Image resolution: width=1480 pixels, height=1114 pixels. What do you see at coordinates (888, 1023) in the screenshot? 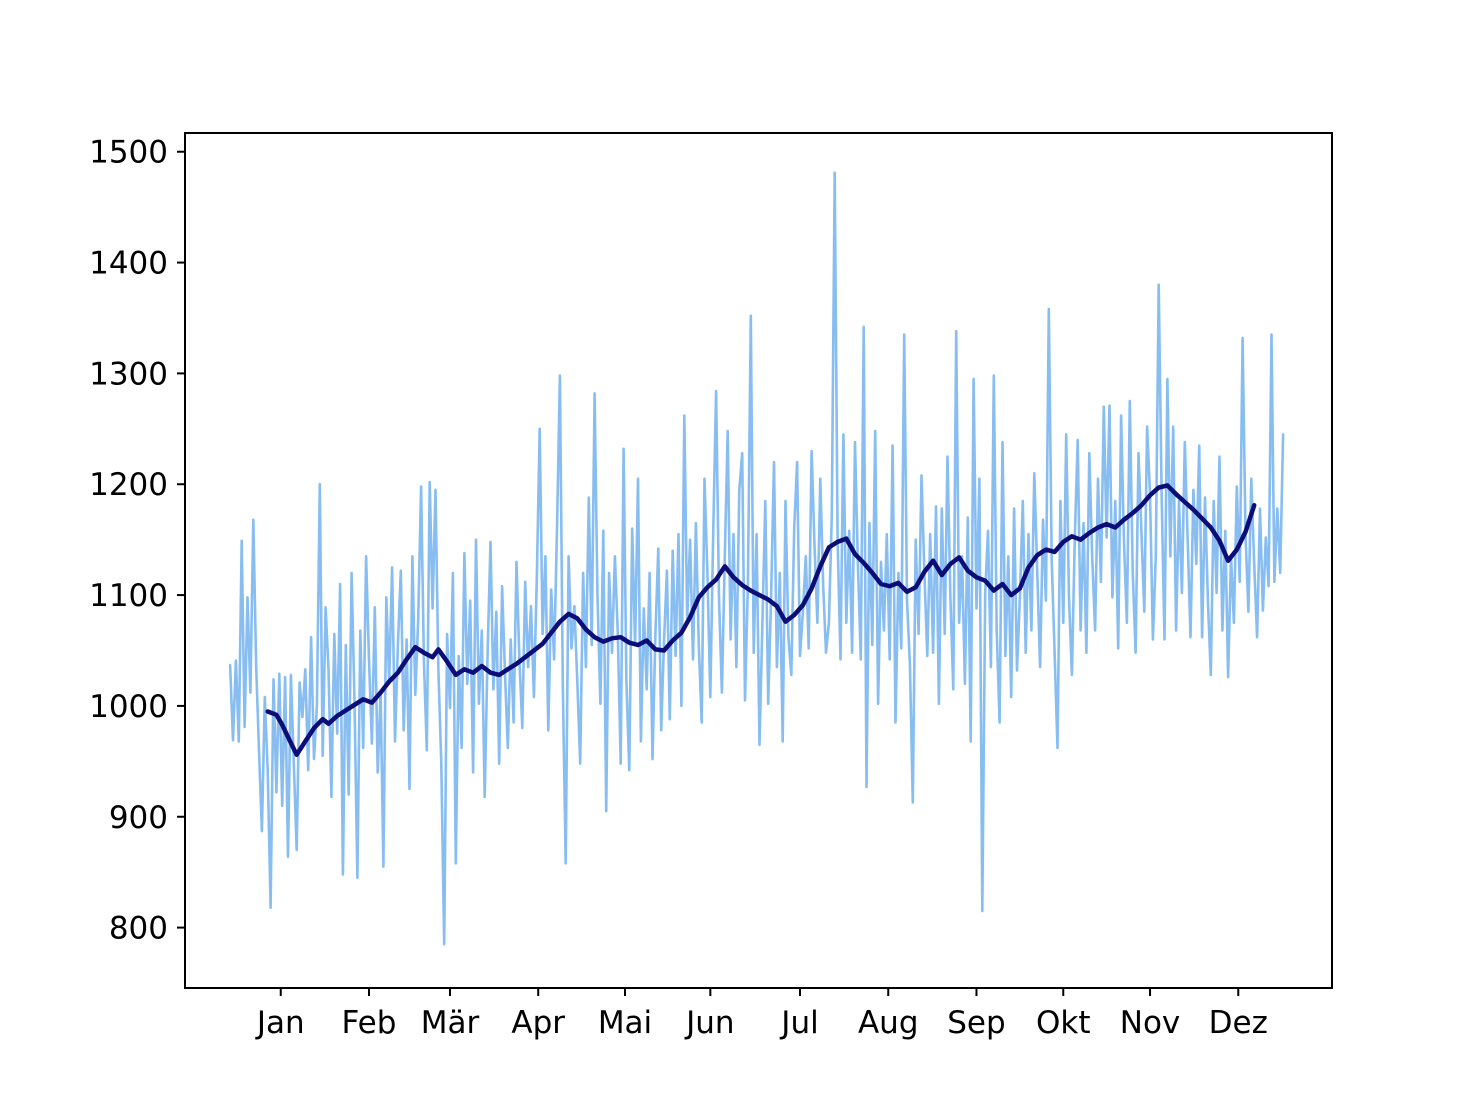
I see `x-tick-label-month: Aug` at bounding box center [888, 1023].